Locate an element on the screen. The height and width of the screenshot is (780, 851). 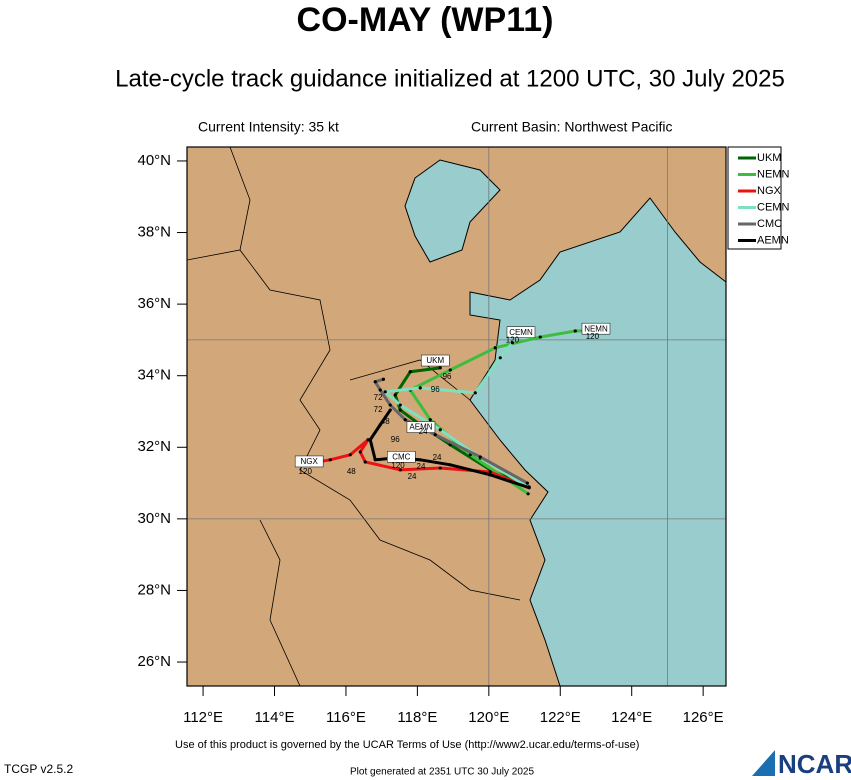
y-tick-label: 34°N is located at coordinates (154, 375).